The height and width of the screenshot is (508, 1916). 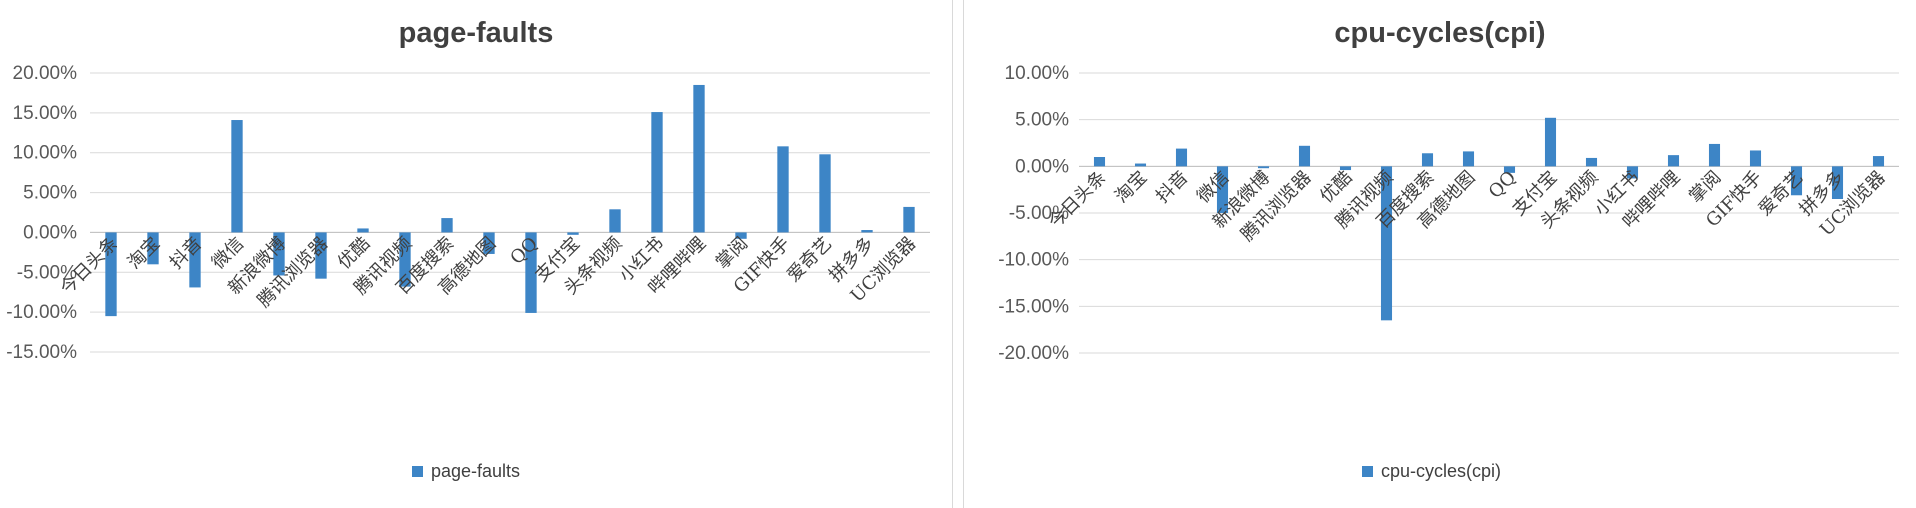 What do you see at coordinates (1172, 187) in the screenshot?
I see `x-tick-label: 抖音` at bounding box center [1172, 187].